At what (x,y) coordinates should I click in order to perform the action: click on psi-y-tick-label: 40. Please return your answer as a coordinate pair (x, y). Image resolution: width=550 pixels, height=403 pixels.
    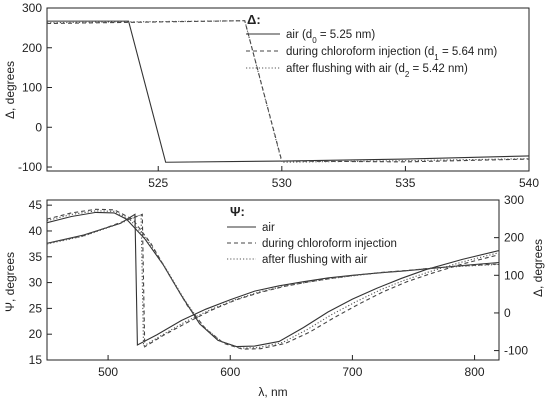
    Looking at the image, I should click on (36, 231).